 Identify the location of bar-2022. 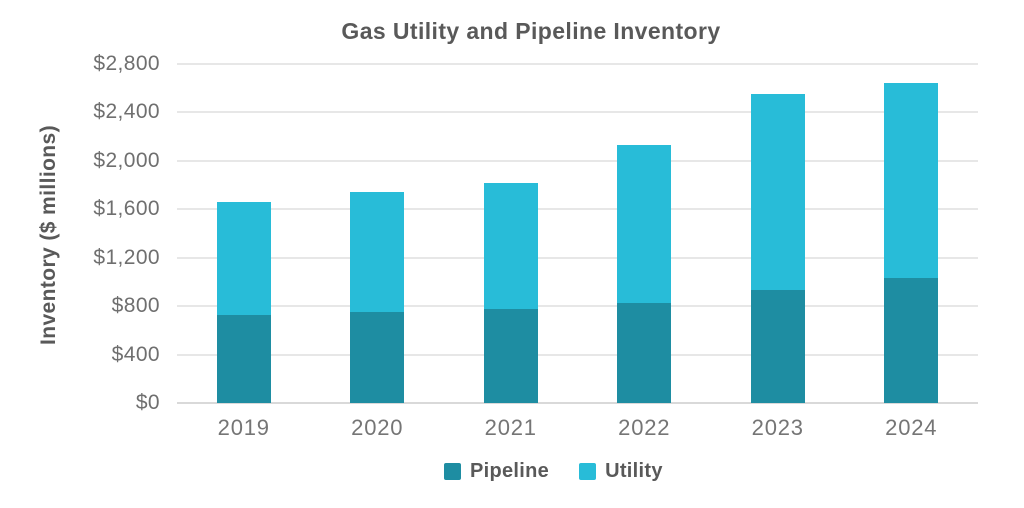
(644, 273).